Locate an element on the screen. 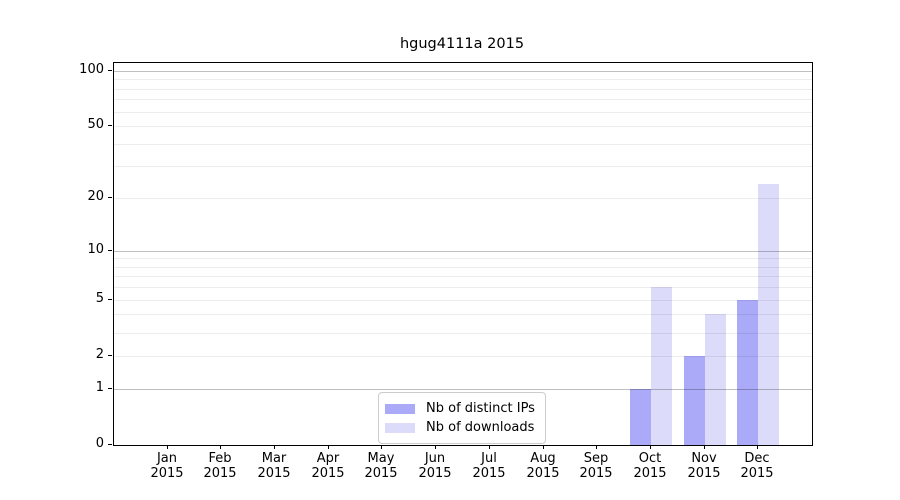 The width and height of the screenshot is (900, 500). legend-item-nb-of-distinct-ips: Nb of distinct IPs is located at coordinates (460, 408).